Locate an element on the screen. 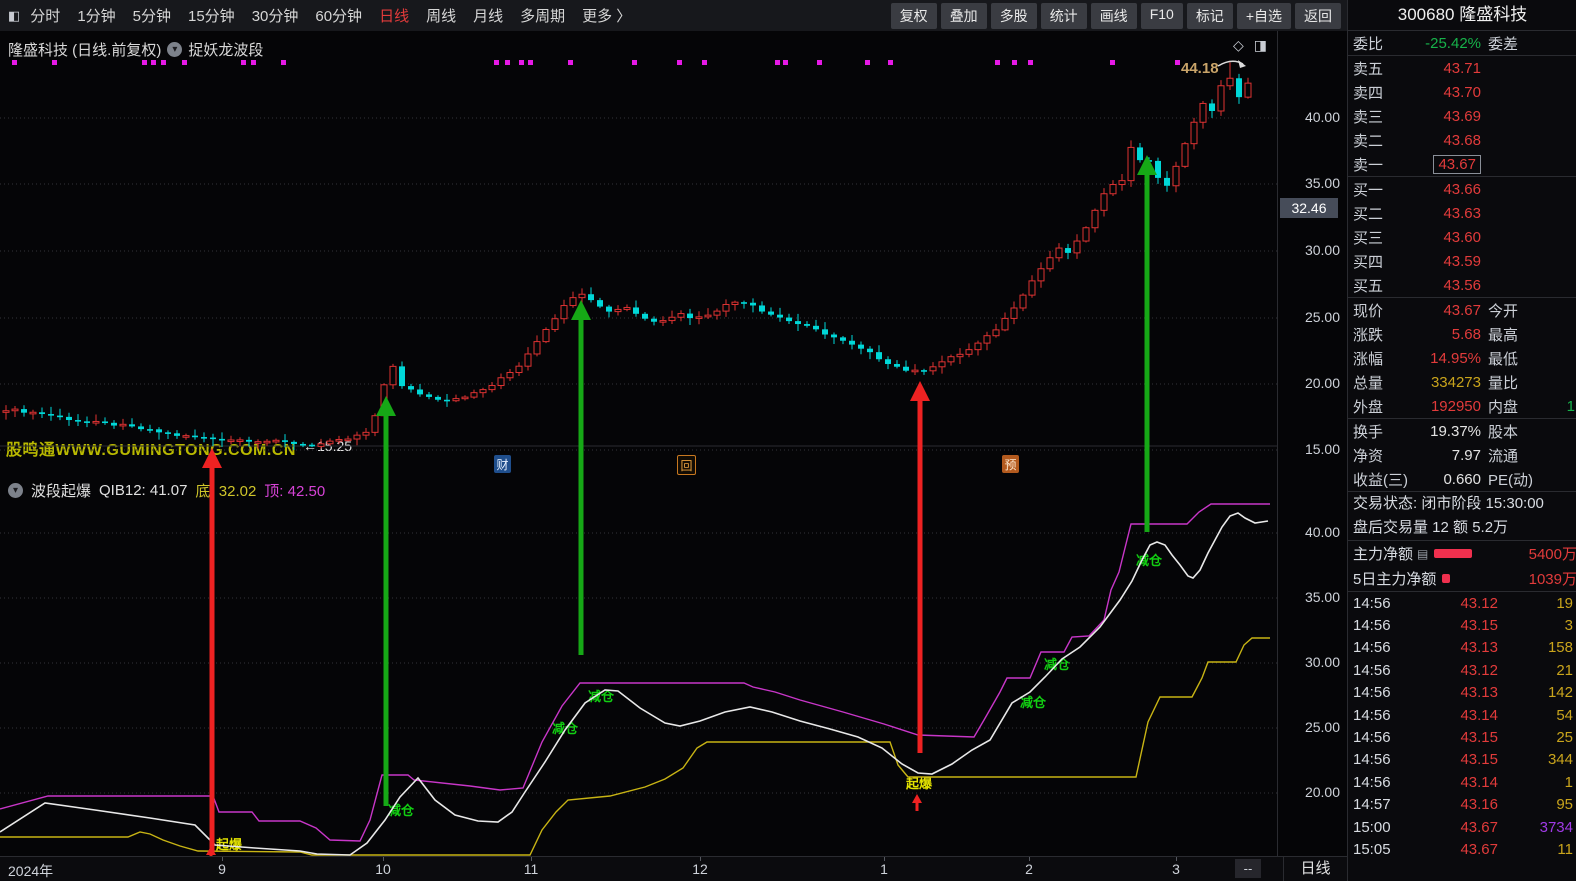  weibi-row: 委比 -25.42% 委差 is located at coordinates (1462, 43).